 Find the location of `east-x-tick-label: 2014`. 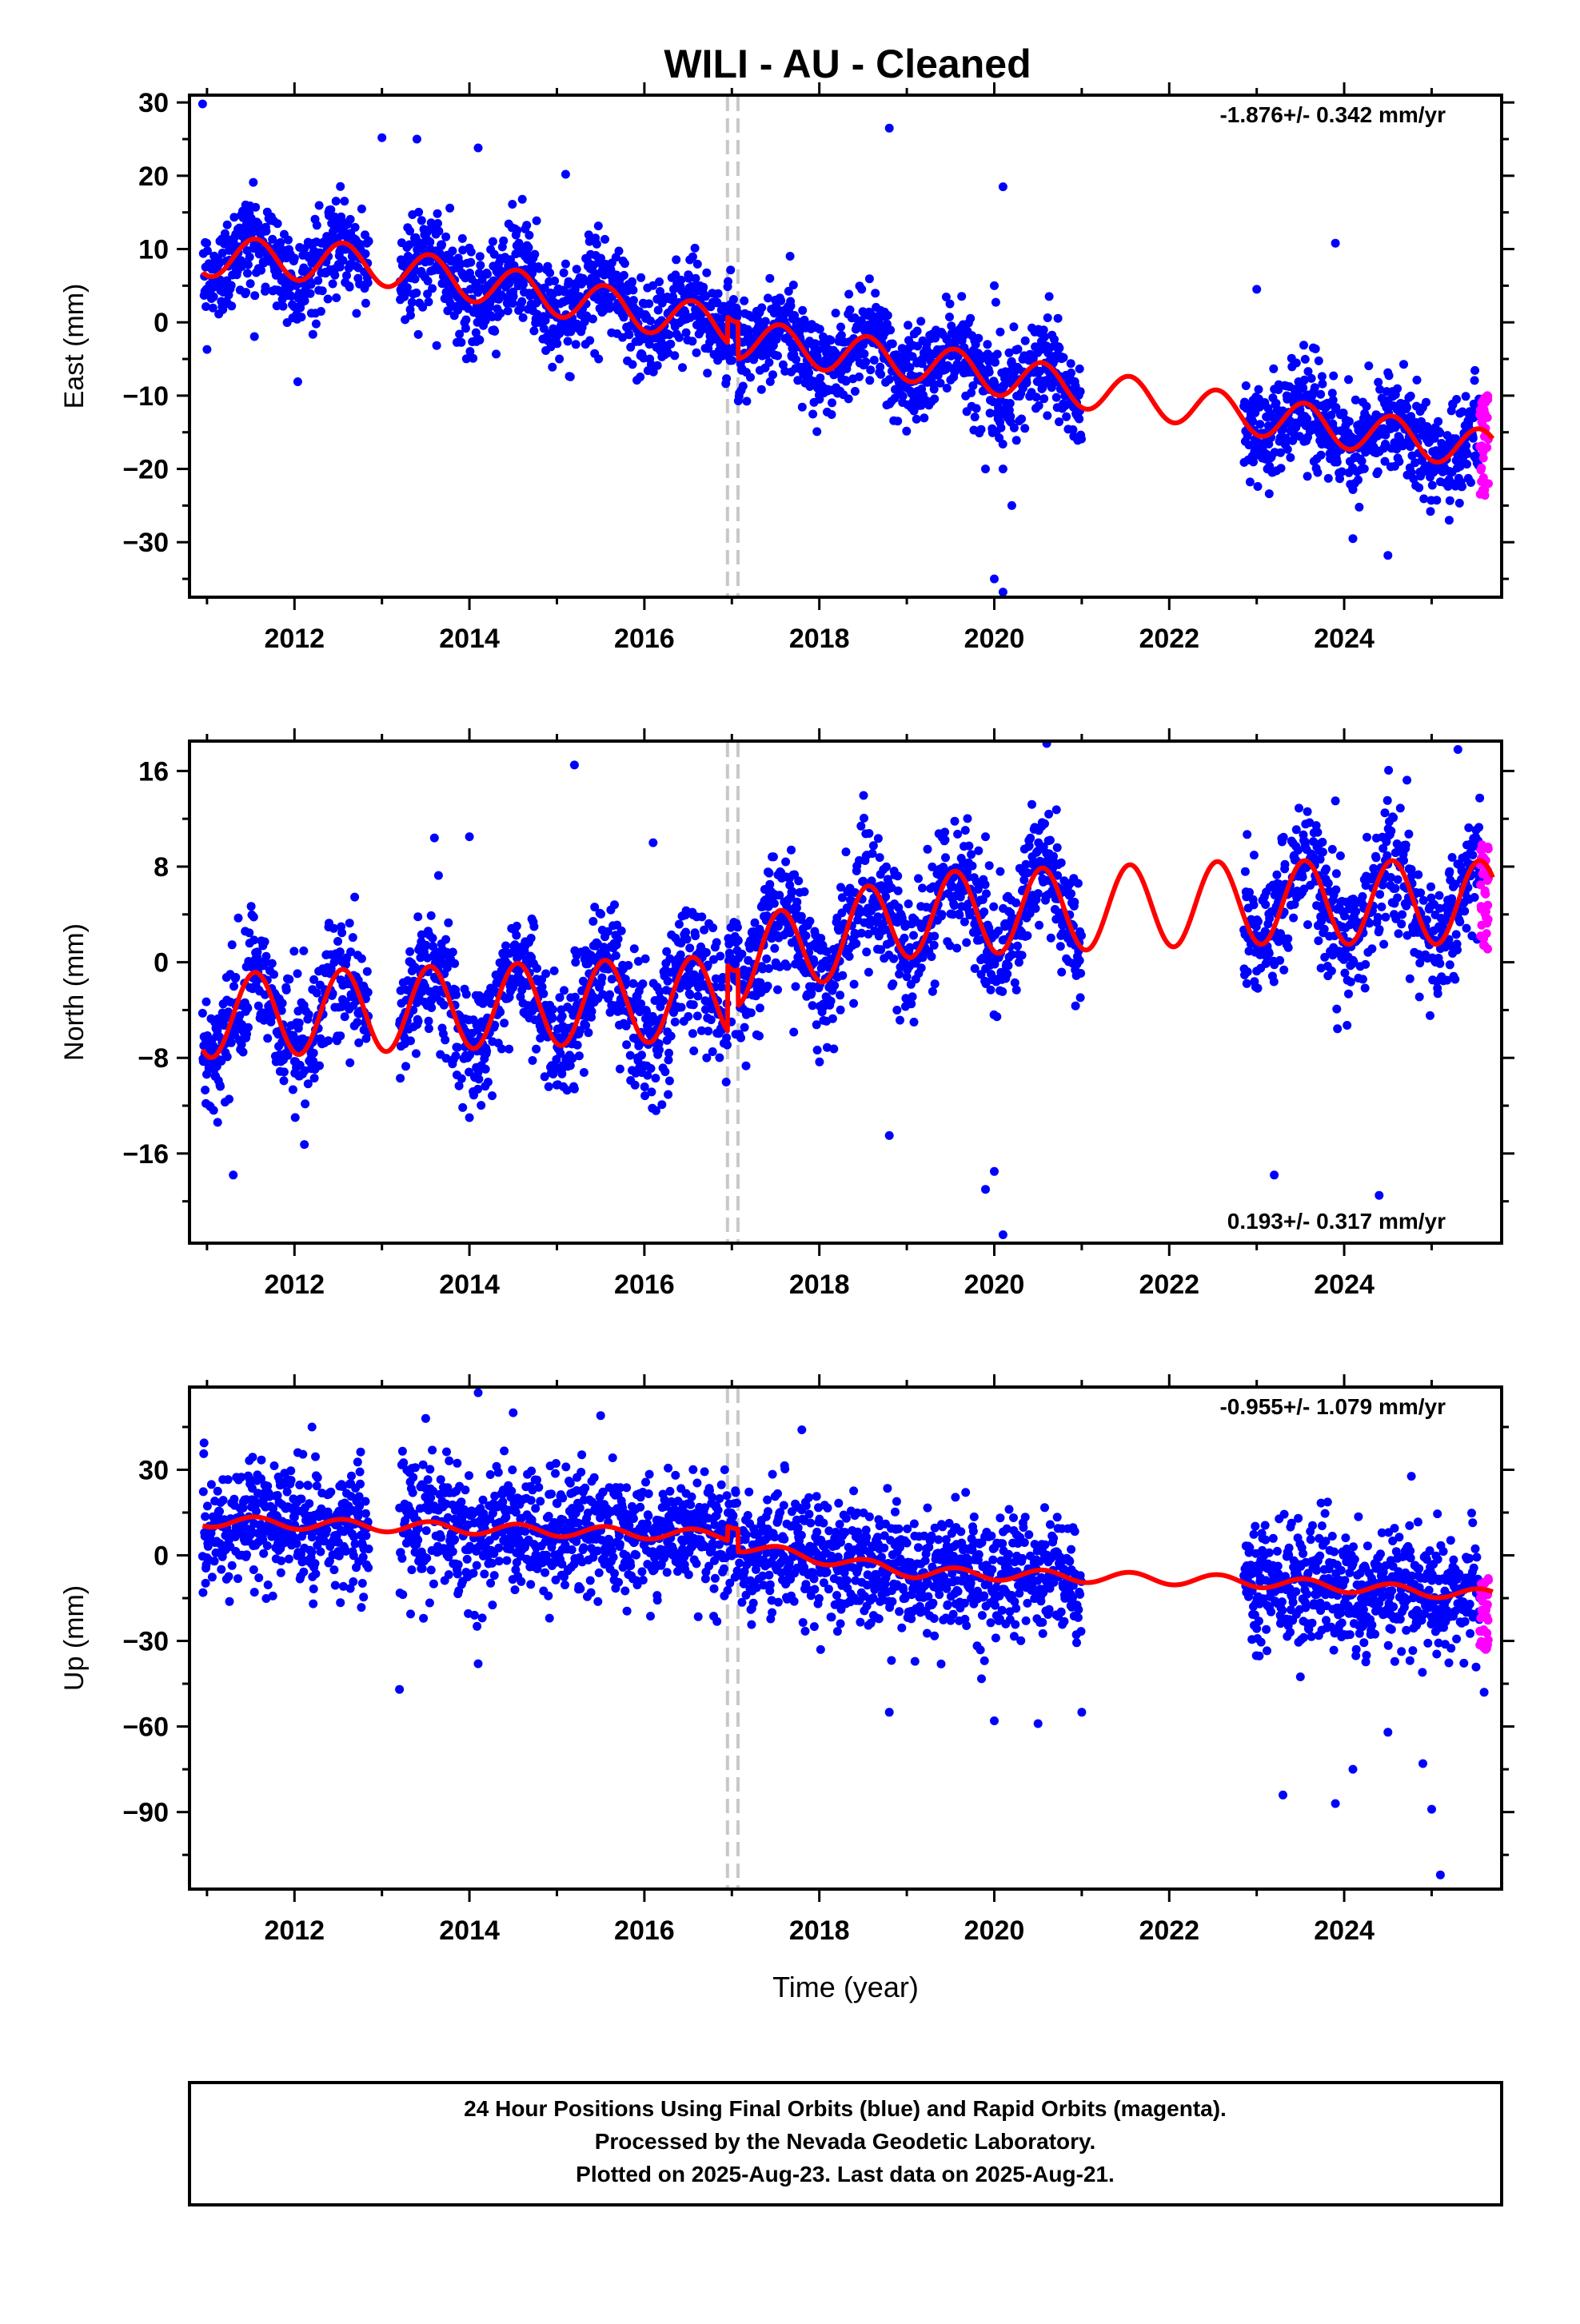

east-x-tick-label: 2014 is located at coordinates (470, 639).